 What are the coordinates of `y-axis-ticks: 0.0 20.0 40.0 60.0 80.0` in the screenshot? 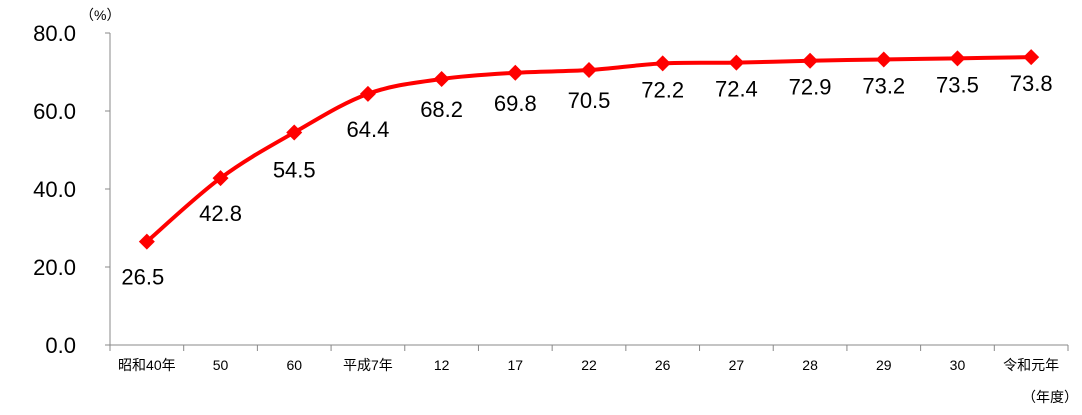 It's located at (71, 189).